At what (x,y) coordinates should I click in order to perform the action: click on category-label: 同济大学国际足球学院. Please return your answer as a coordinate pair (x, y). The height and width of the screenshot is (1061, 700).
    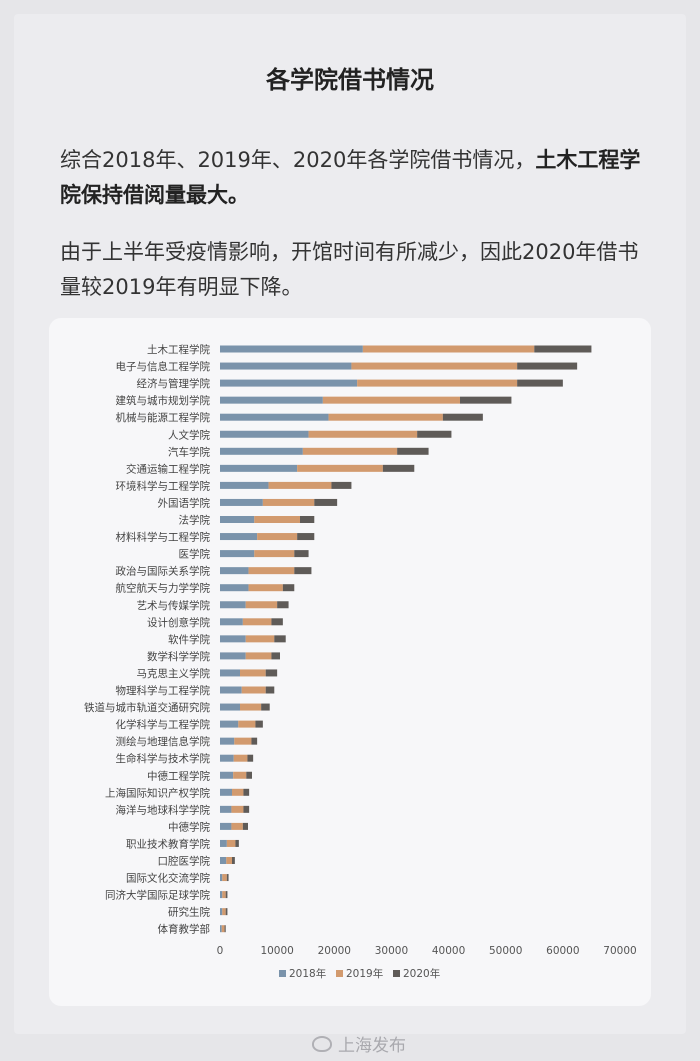
    Looking at the image, I should click on (157, 895).